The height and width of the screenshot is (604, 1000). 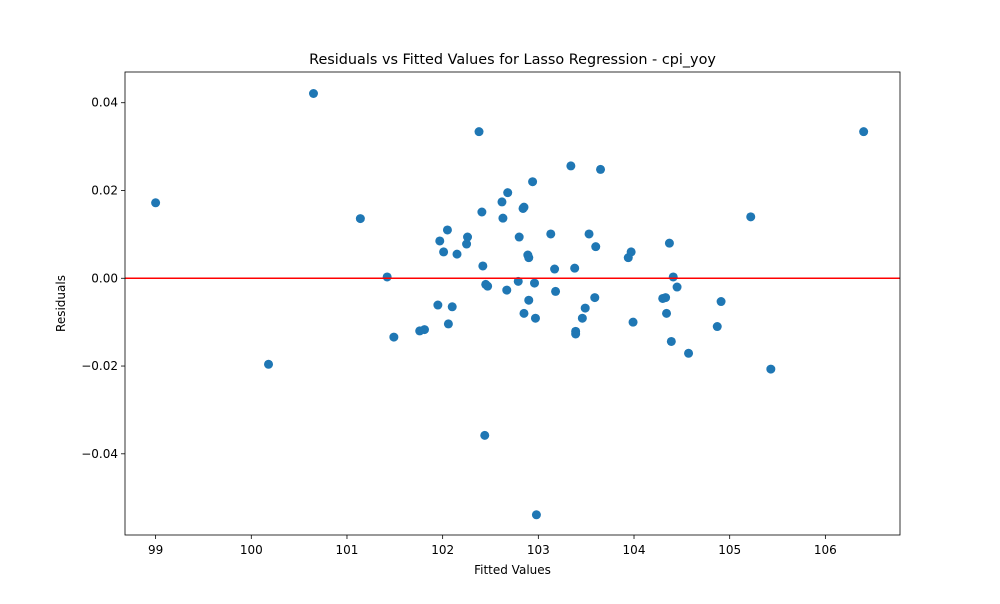 I want to click on y-tick-label: 0.00, so click(x=104, y=278).